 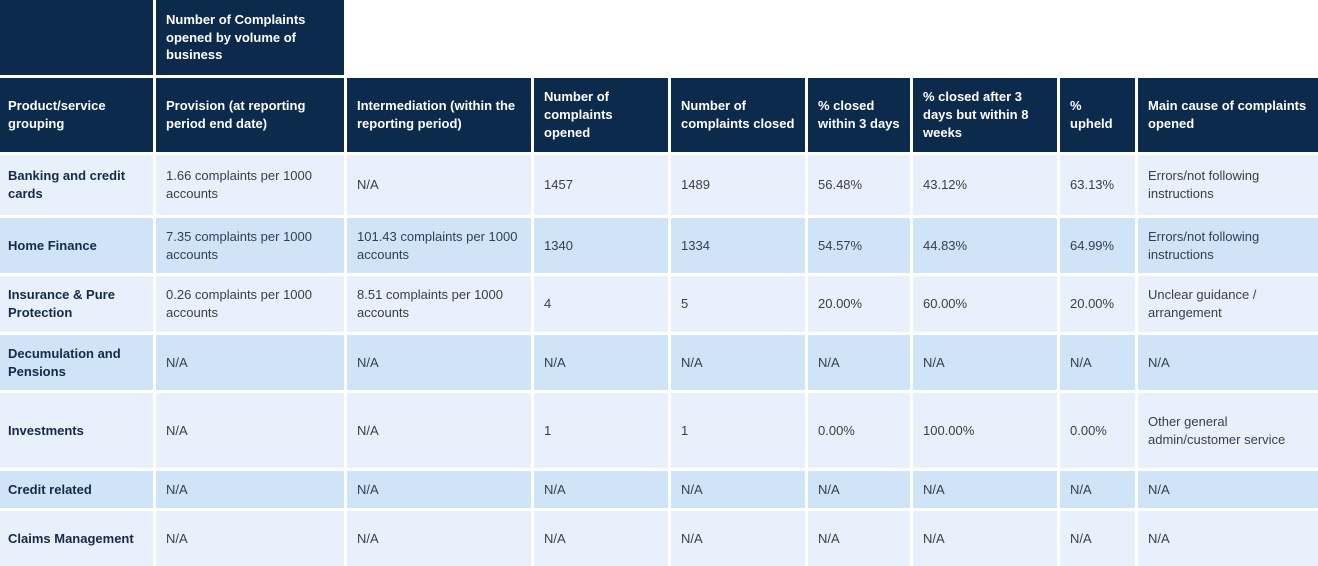 I want to click on table-cell-upheld: 20.00%, so click(x=1097, y=304).